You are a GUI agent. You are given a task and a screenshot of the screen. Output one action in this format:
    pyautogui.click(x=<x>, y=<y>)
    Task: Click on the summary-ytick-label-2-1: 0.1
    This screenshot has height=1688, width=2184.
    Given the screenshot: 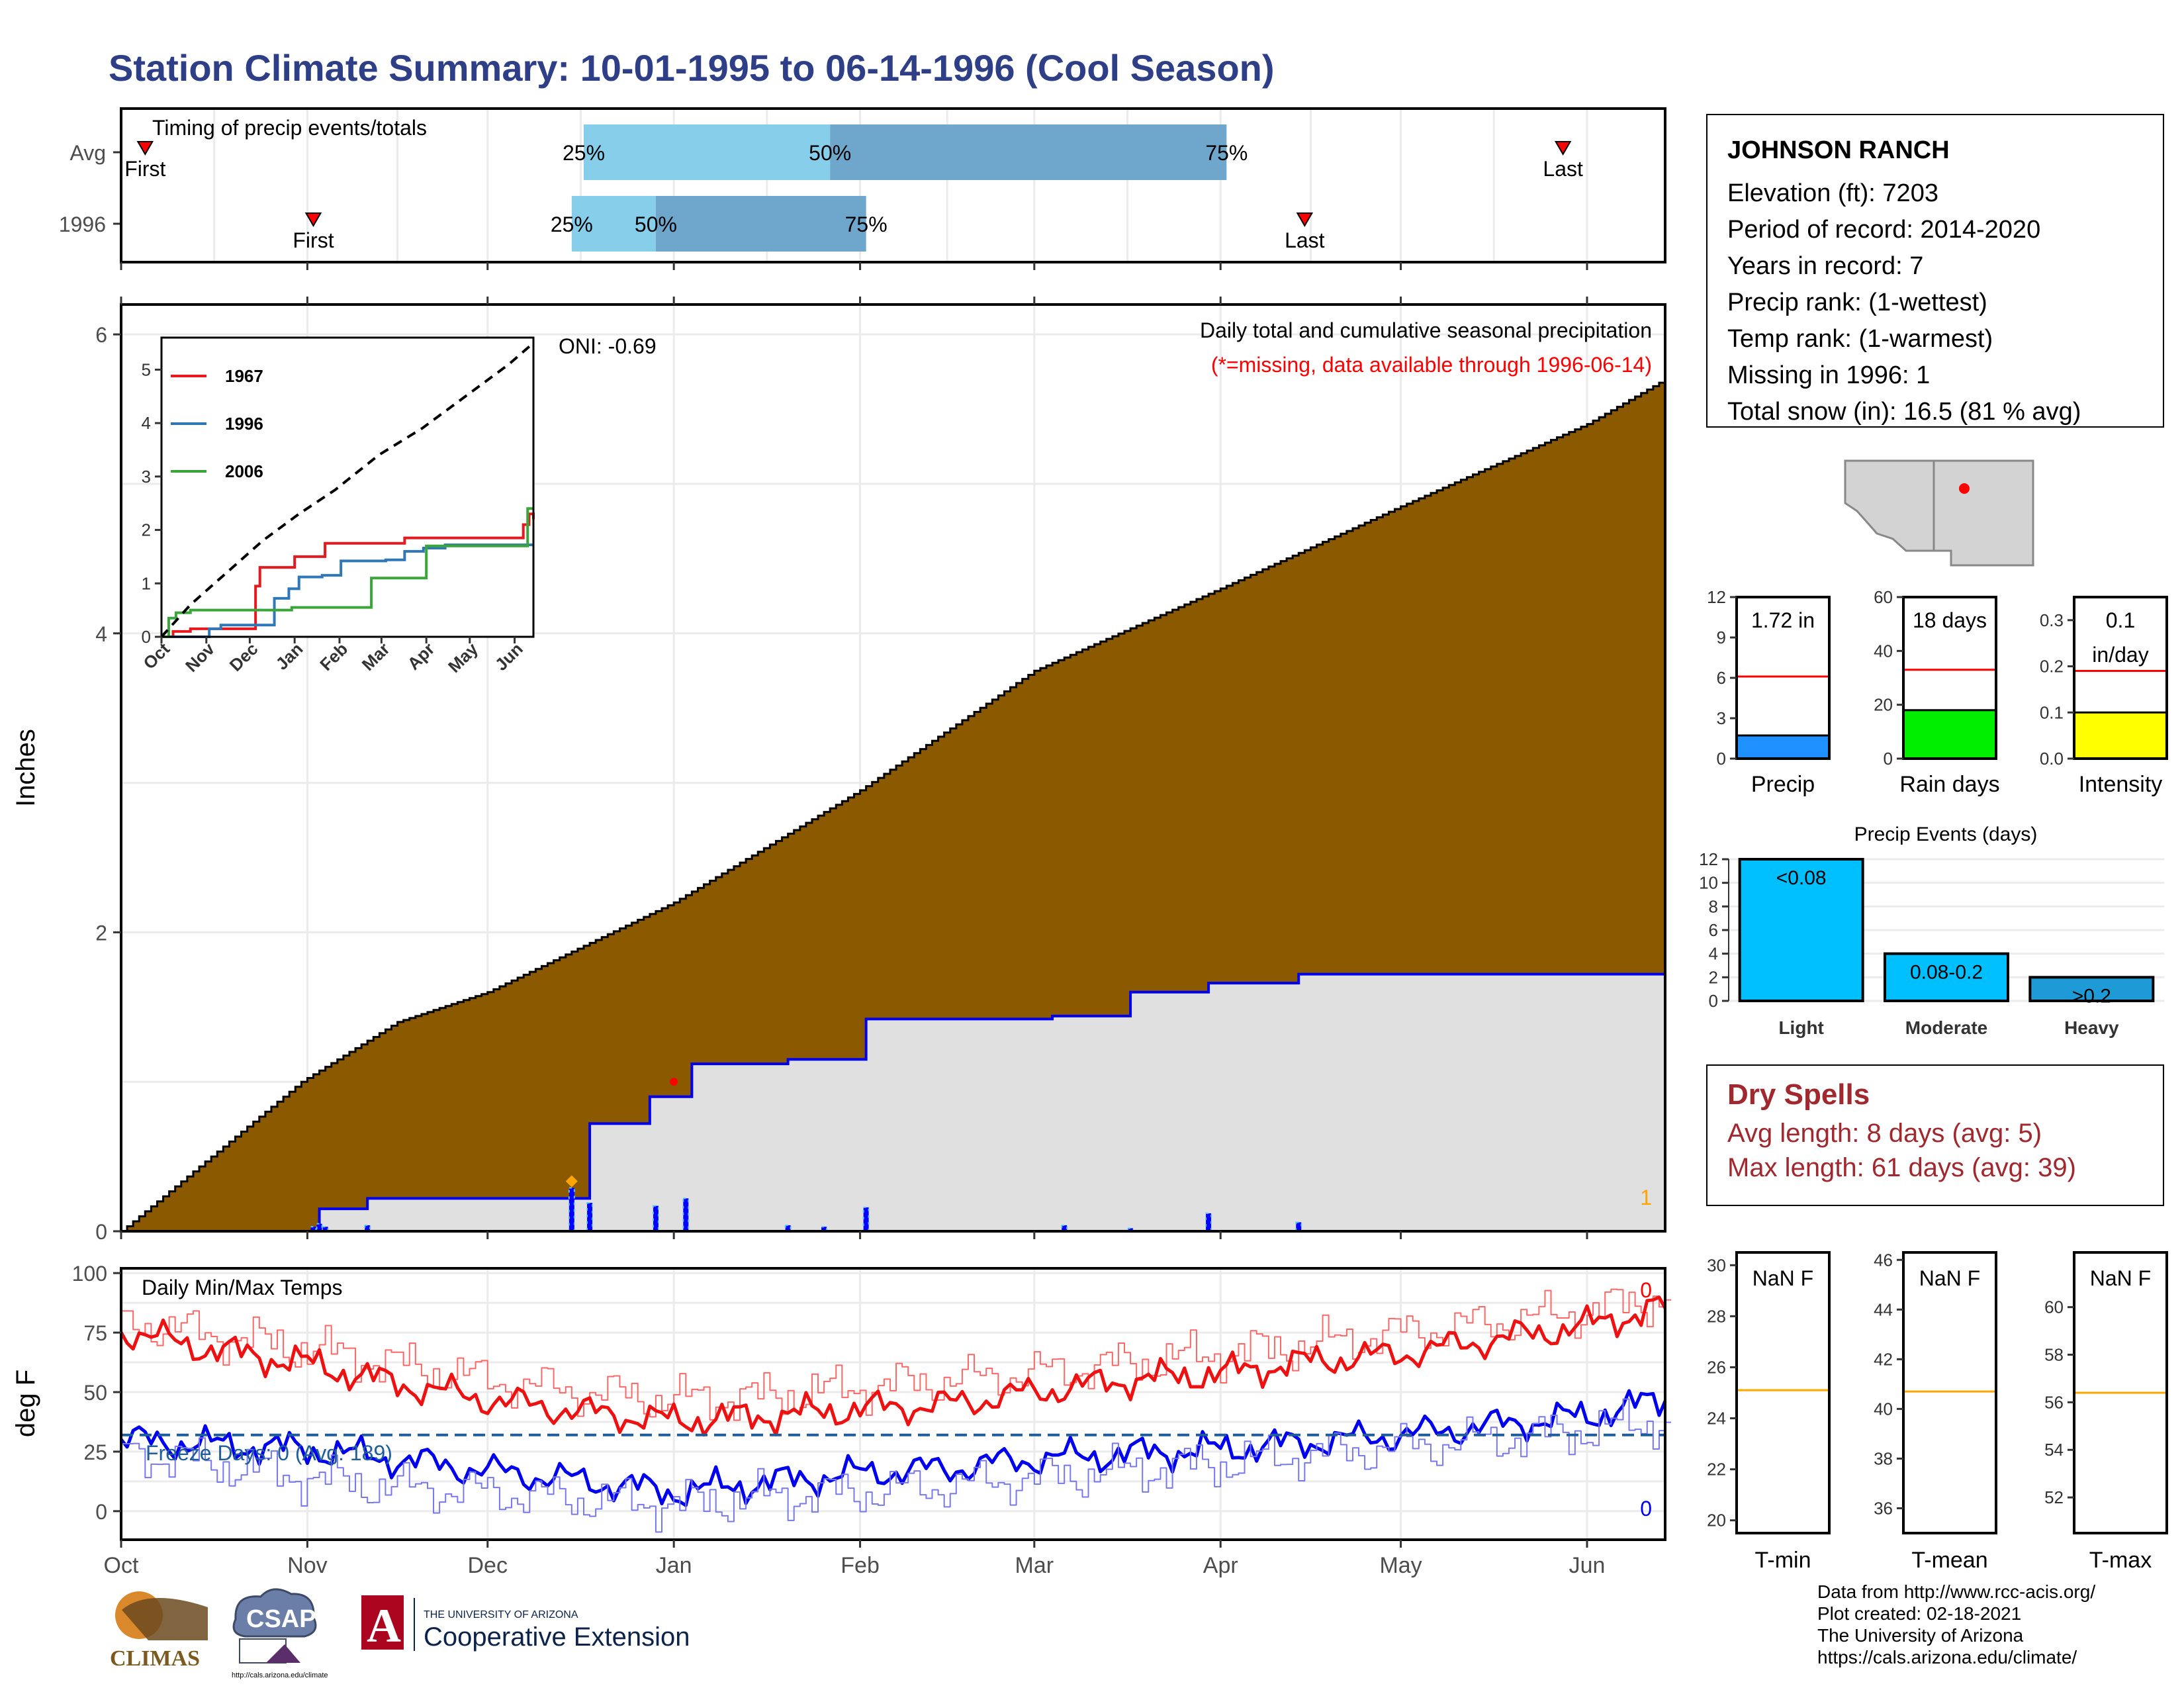 What is the action you would take?
    pyautogui.click(x=2052, y=712)
    